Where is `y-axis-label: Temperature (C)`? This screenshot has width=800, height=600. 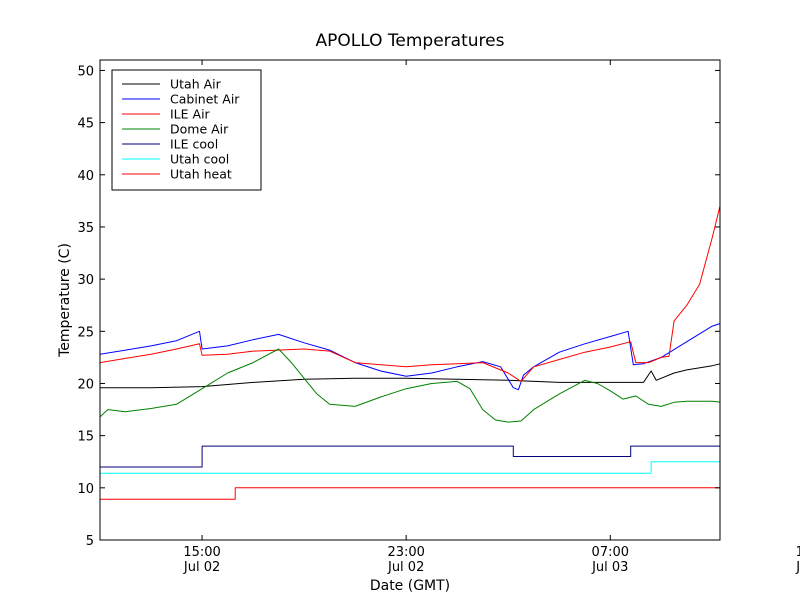
y-axis-label: Temperature (C) is located at coordinates (65, 300).